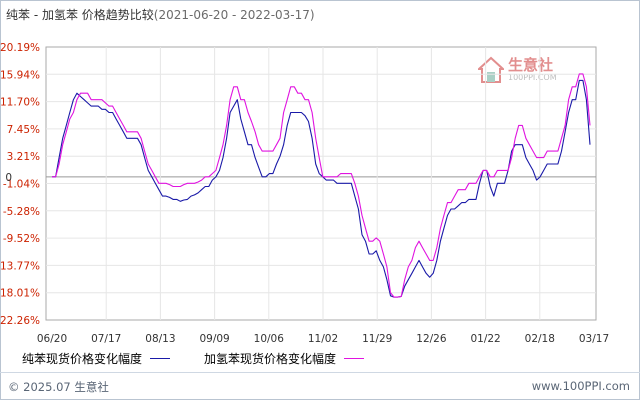  I want to click on x-tick-label: 11/29, so click(377, 339).